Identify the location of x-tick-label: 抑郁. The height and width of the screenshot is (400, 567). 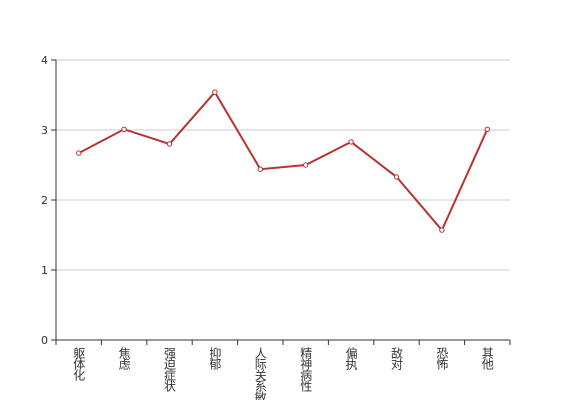
(215, 358).